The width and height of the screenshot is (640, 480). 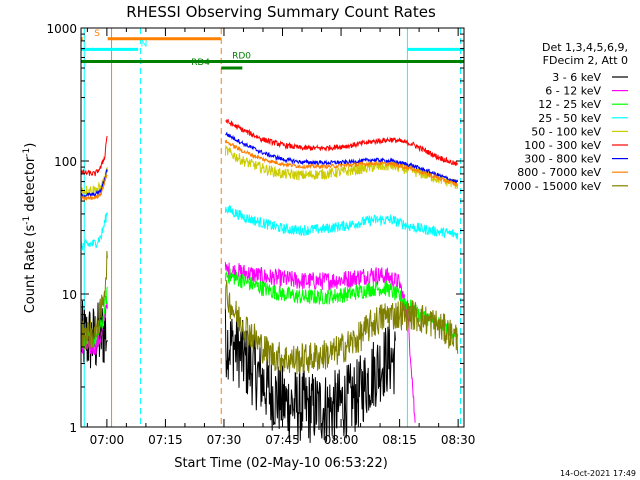 What do you see at coordinates (585, 47) in the screenshot?
I see `legend-header-line: Det 1,3,4,5,6,9,` at bounding box center [585, 47].